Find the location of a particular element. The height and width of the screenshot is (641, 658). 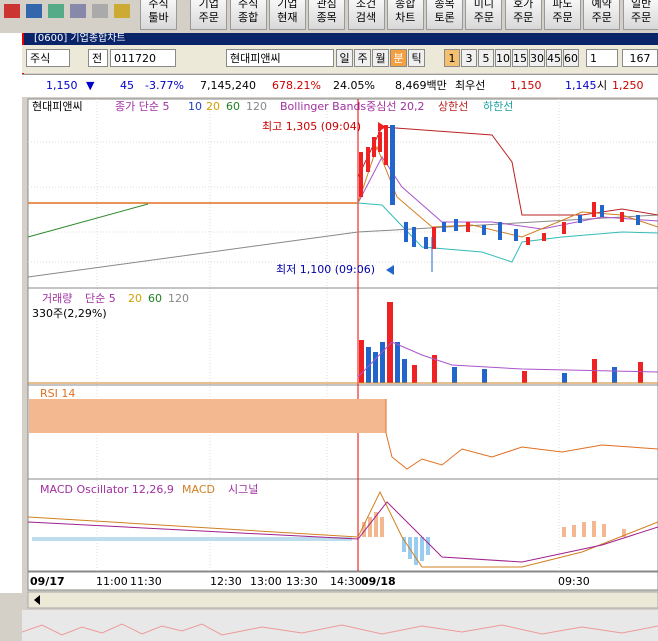

toolbar-button: 미니 주문 is located at coordinates (484, 15).